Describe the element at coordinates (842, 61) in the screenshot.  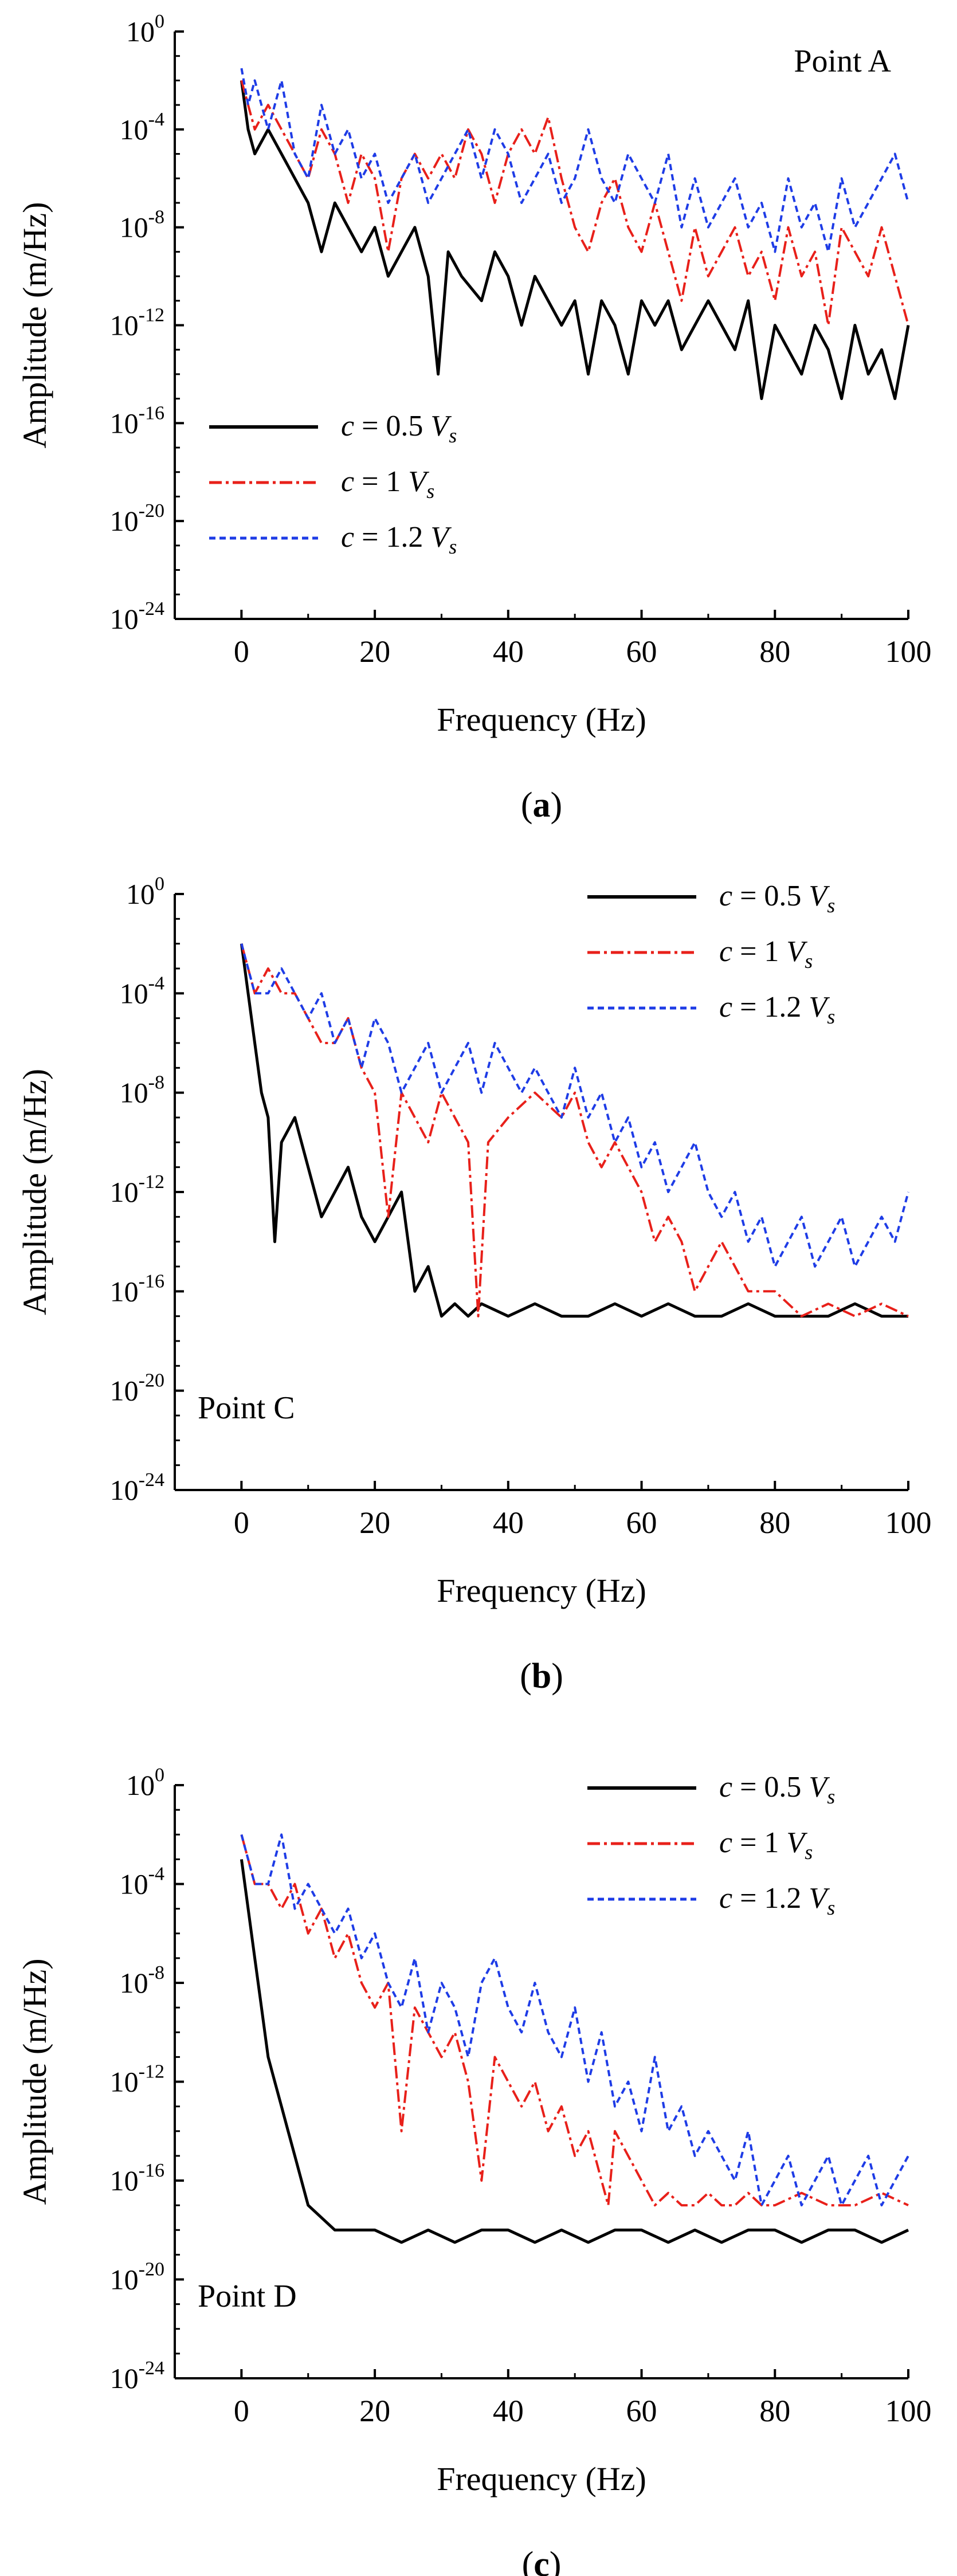
I see `point-annotation: Point A` at that location.